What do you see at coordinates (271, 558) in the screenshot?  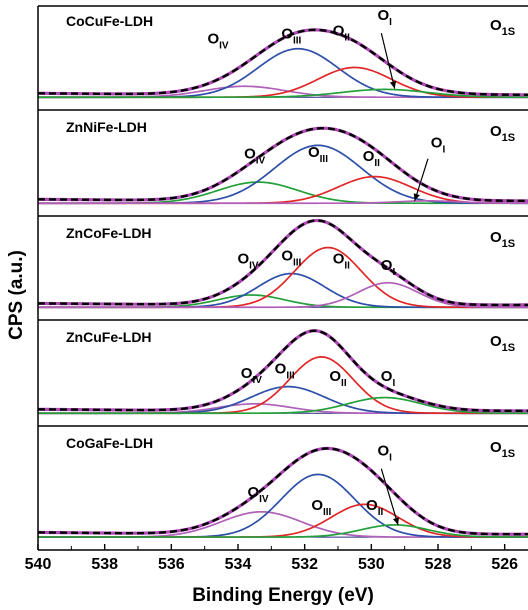 I see `x-axis: 540 538 536 534 532 530 528 526` at bounding box center [271, 558].